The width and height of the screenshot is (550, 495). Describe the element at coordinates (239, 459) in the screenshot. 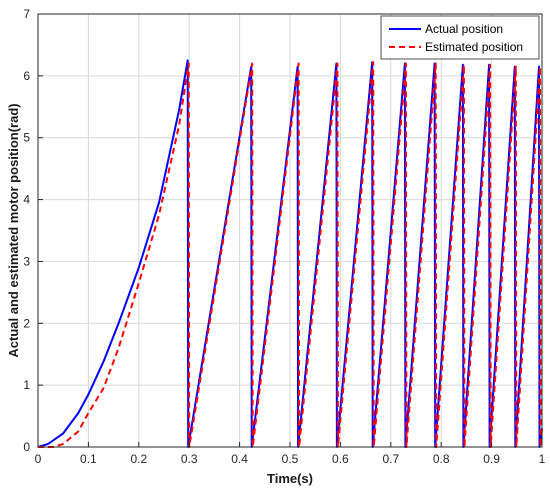

I see `x-tick-label: 0.4` at that location.